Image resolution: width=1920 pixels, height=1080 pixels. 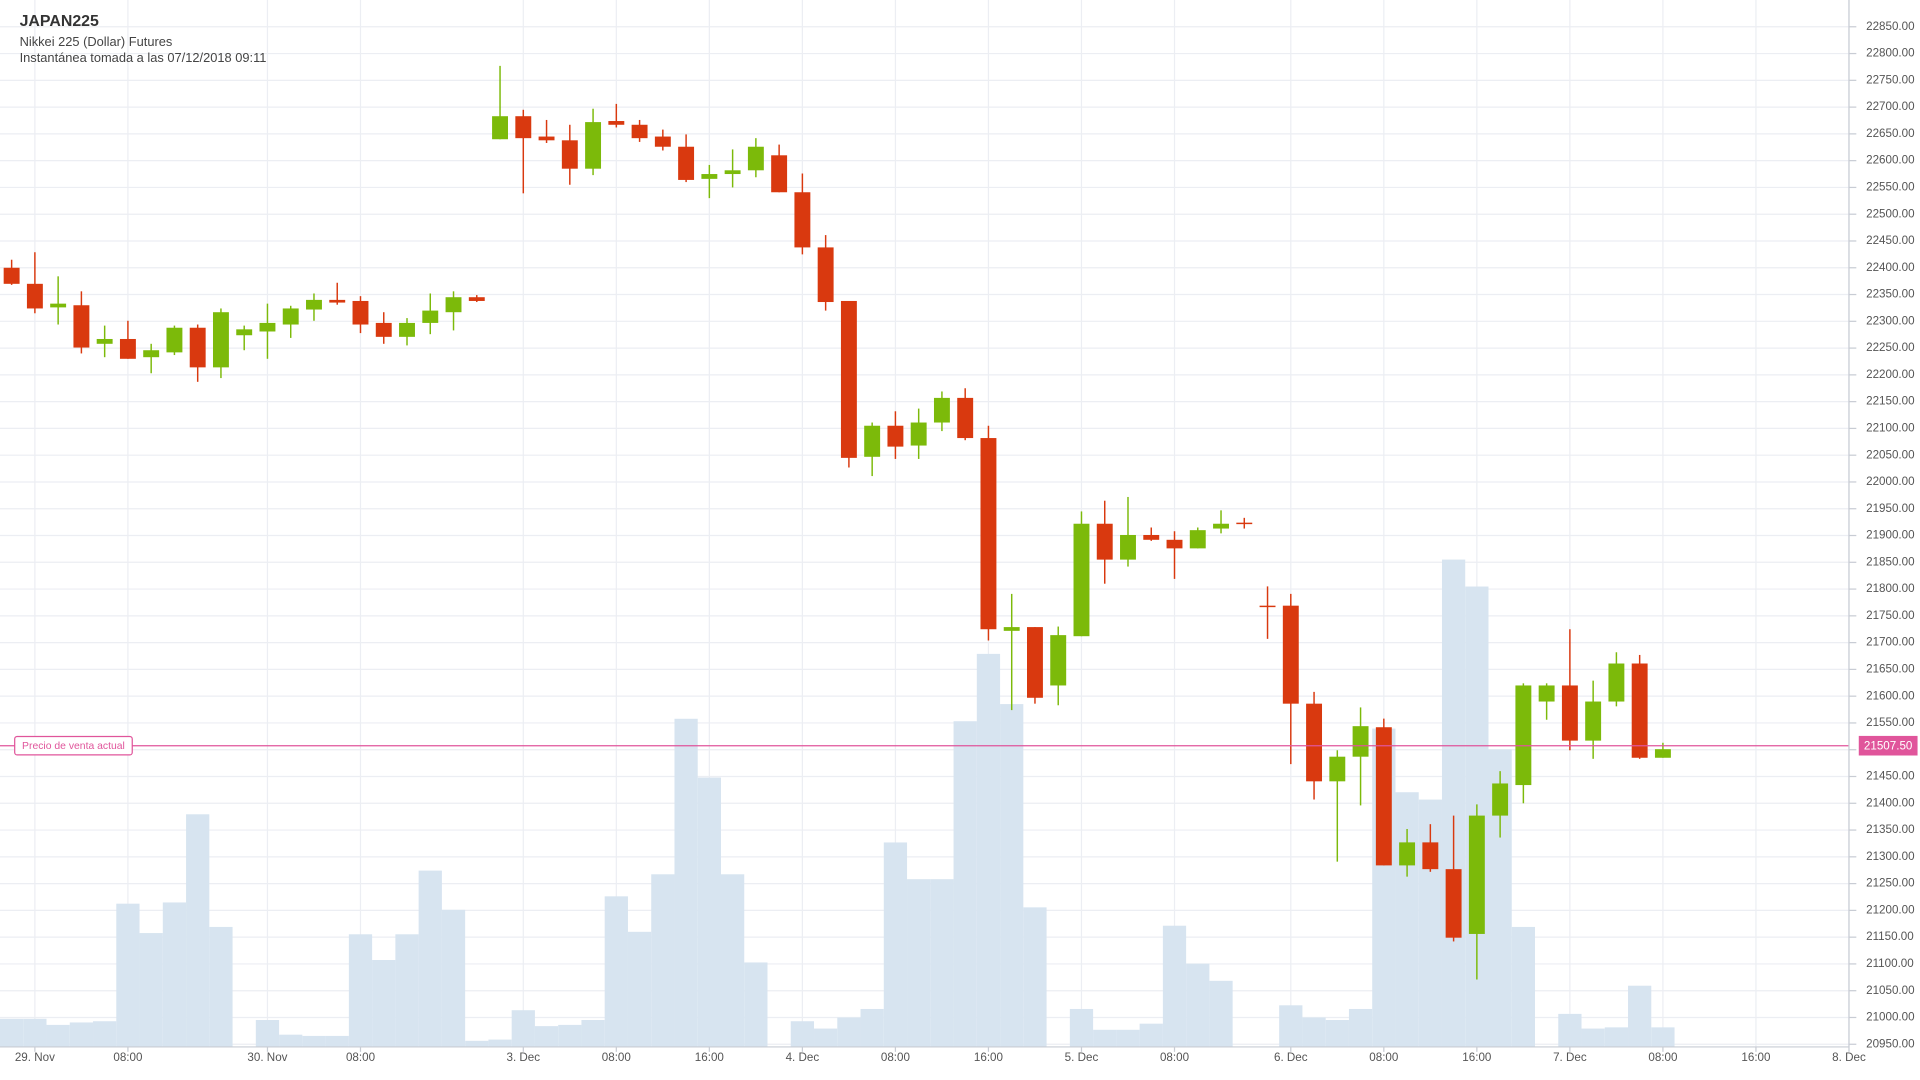 What do you see at coordinates (803, 1057) in the screenshot?
I see `x-tick-label: 4. Dec` at bounding box center [803, 1057].